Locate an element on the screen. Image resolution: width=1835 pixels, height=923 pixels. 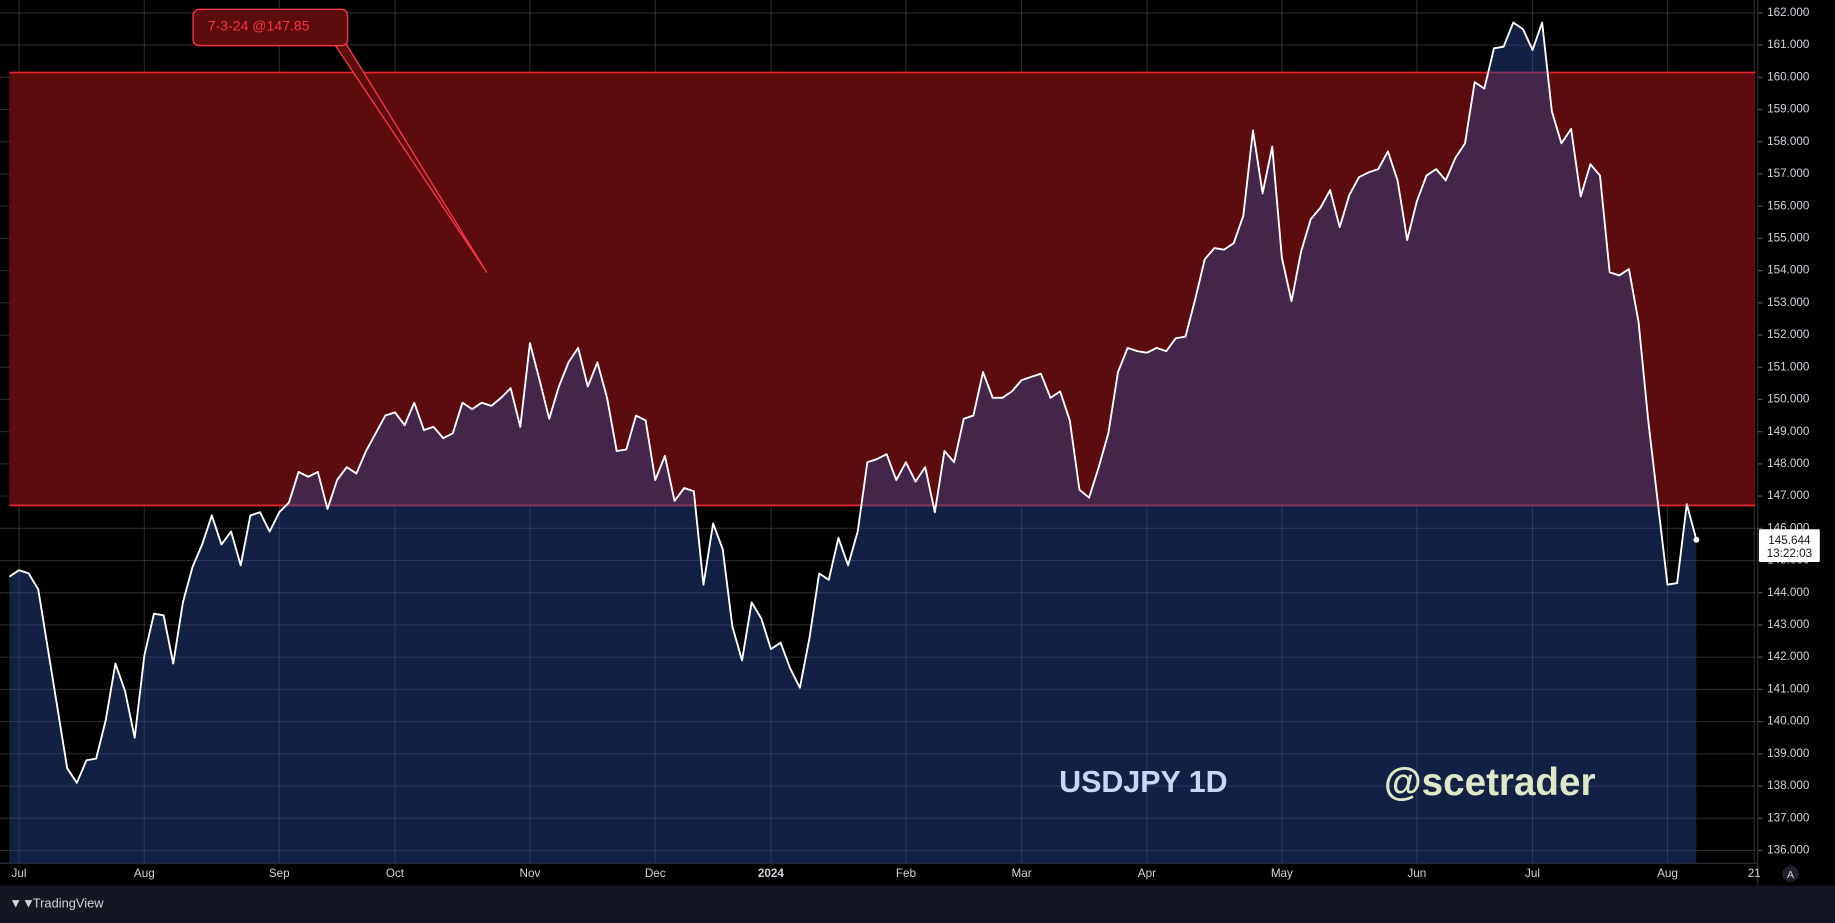
y-tick-label: 152.000 is located at coordinates (1788, 334).